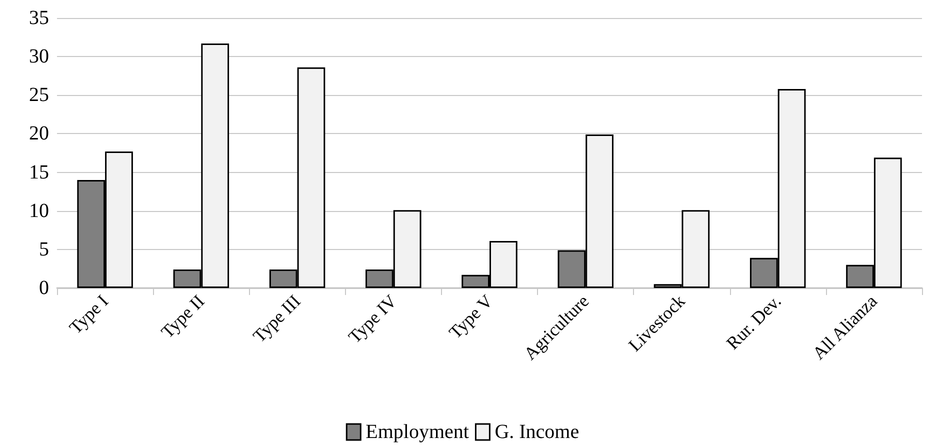  Describe the element at coordinates (39, 18) in the screenshot. I see `y-tick-label: 35` at that location.